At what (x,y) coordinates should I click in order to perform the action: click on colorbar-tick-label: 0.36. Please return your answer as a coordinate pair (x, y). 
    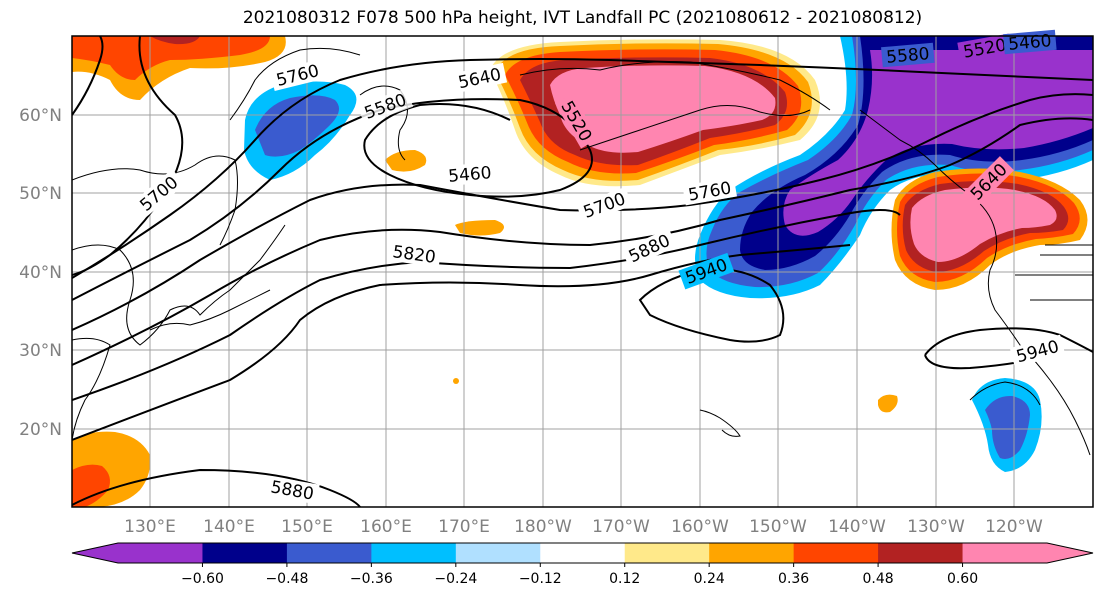
    Looking at the image, I should click on (793, 579).